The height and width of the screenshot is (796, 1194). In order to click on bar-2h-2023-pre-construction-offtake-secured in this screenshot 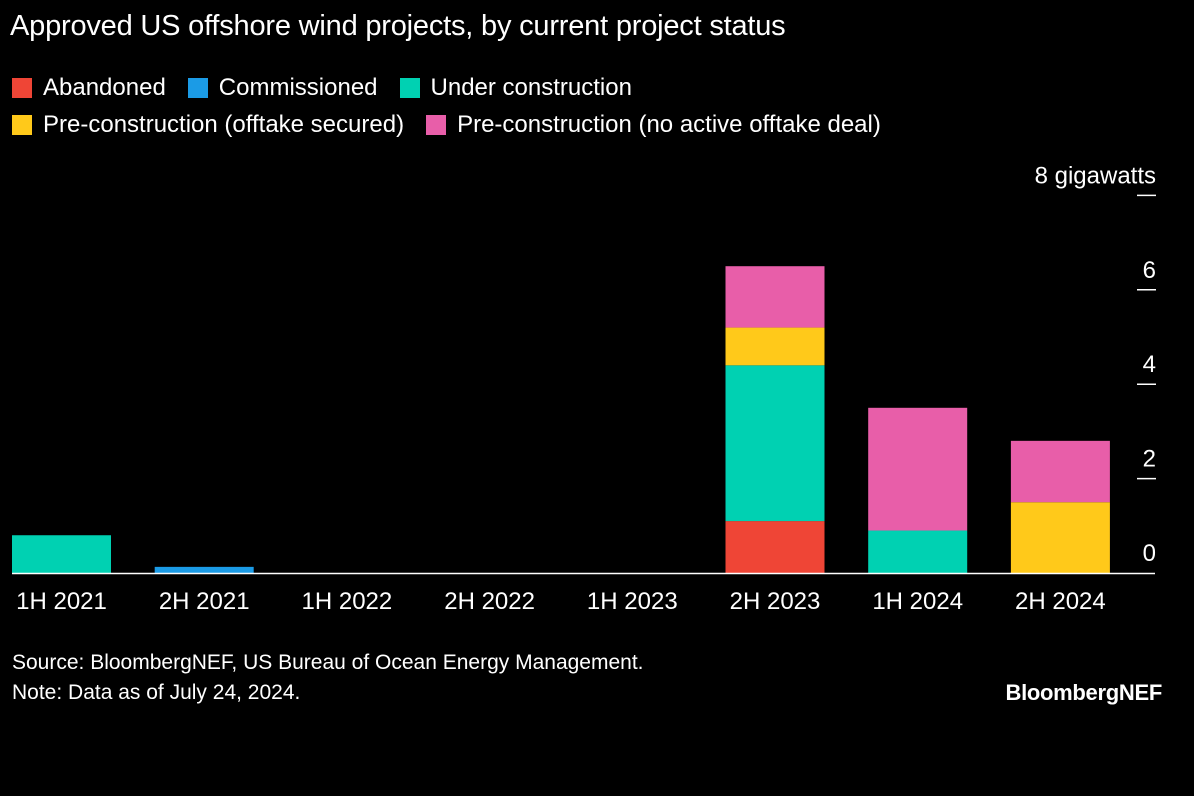, I will do `click(775, 346)`.